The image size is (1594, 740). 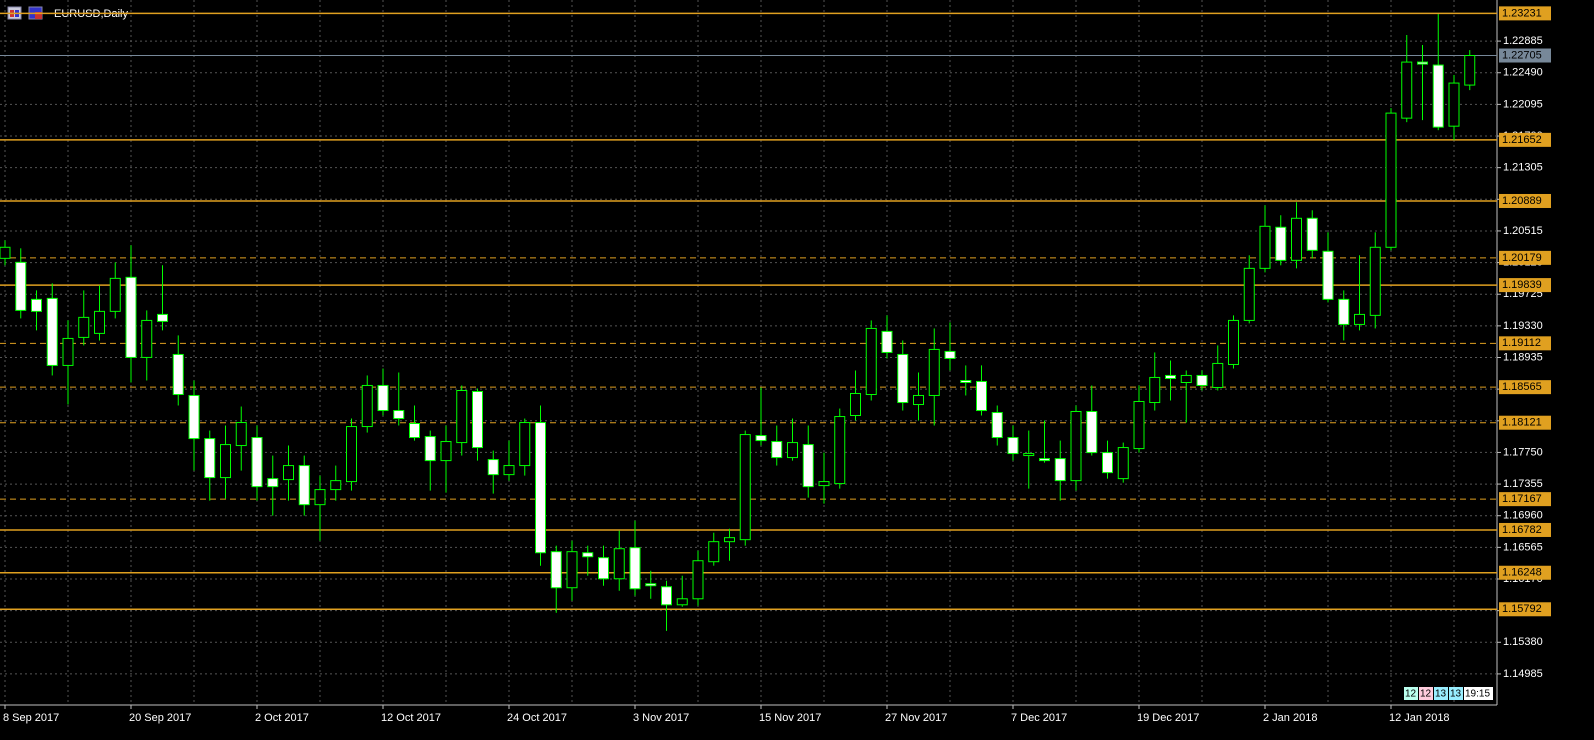 I want to click on y-tick-label: 1.16565, so click(x=1523, y=547).